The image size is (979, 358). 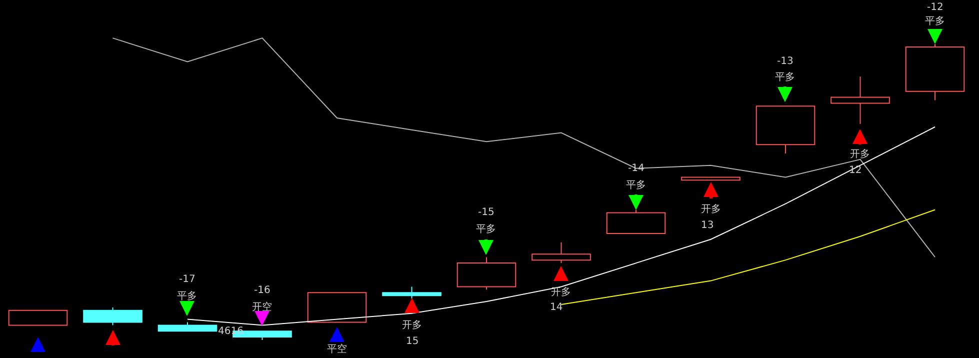 What do you see at coordinates (556, 307) in the screenshot?
I see `annotation: 14` at bounding box center [556, 307].